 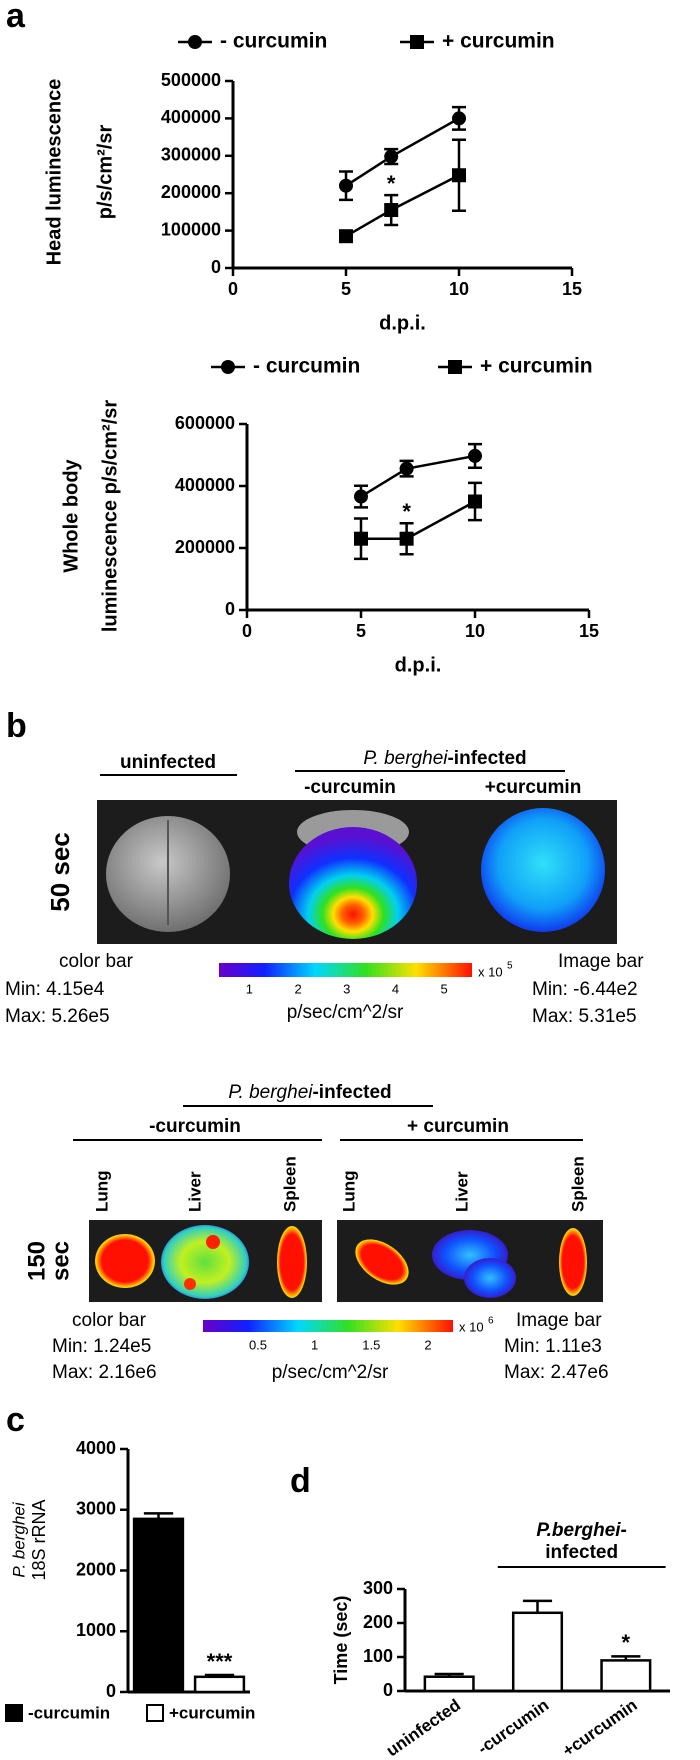 What do you see at coordinates (537, 1606) in the screenshot?
I see `error-bar` at bounding box center [537, 1606].